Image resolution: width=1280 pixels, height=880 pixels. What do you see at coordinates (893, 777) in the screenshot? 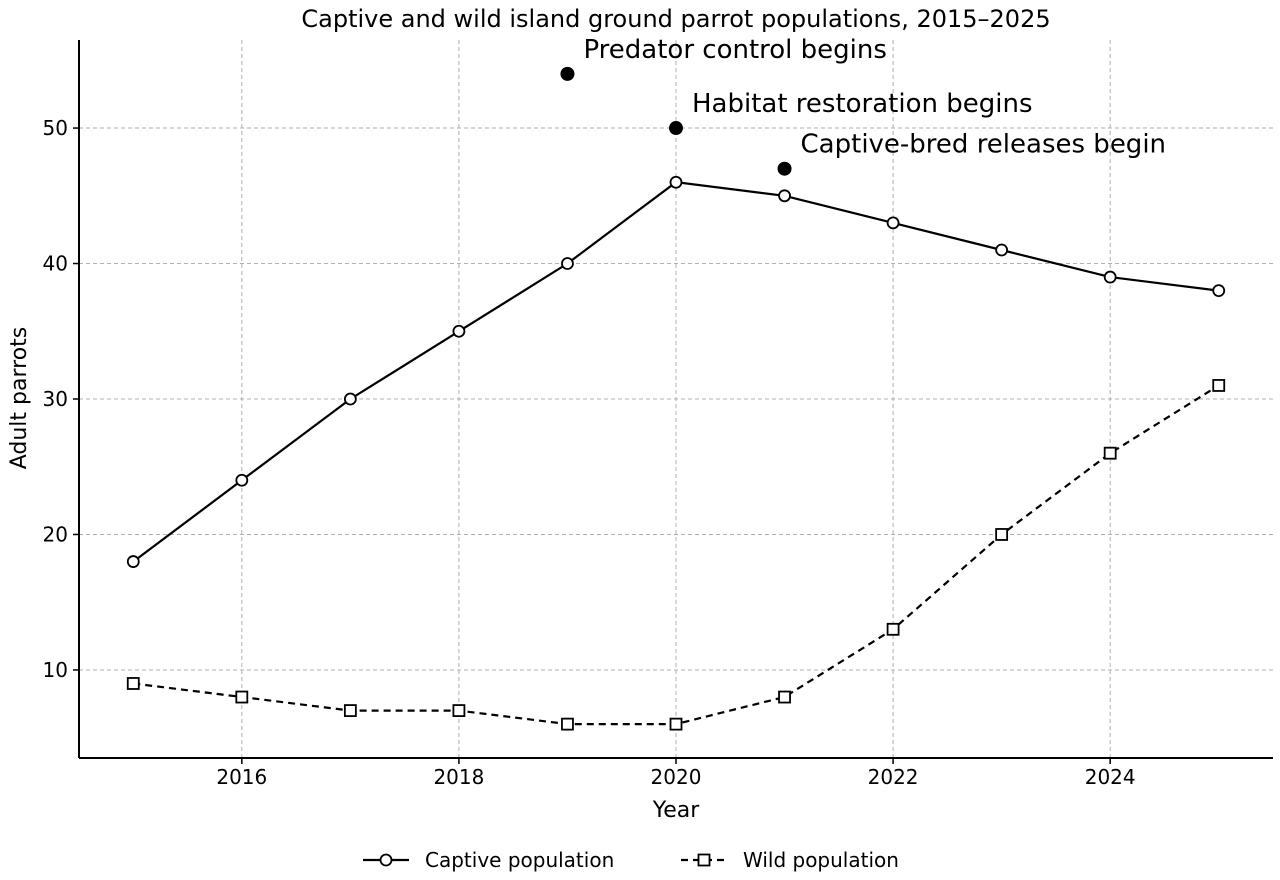
I see `x-tick-label: 2022` at bounding box center [893, 777].